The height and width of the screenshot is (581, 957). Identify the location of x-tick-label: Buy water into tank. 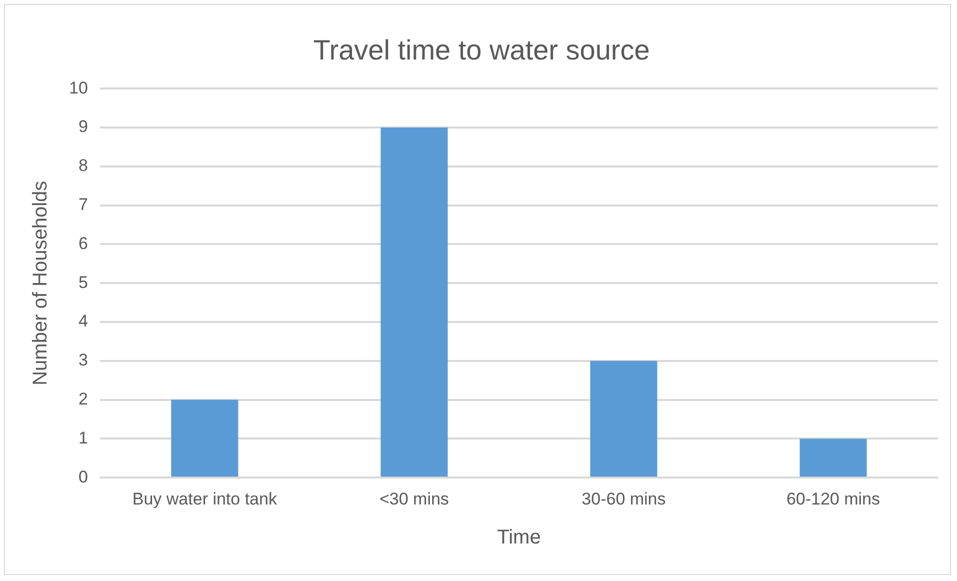
(205, 498).